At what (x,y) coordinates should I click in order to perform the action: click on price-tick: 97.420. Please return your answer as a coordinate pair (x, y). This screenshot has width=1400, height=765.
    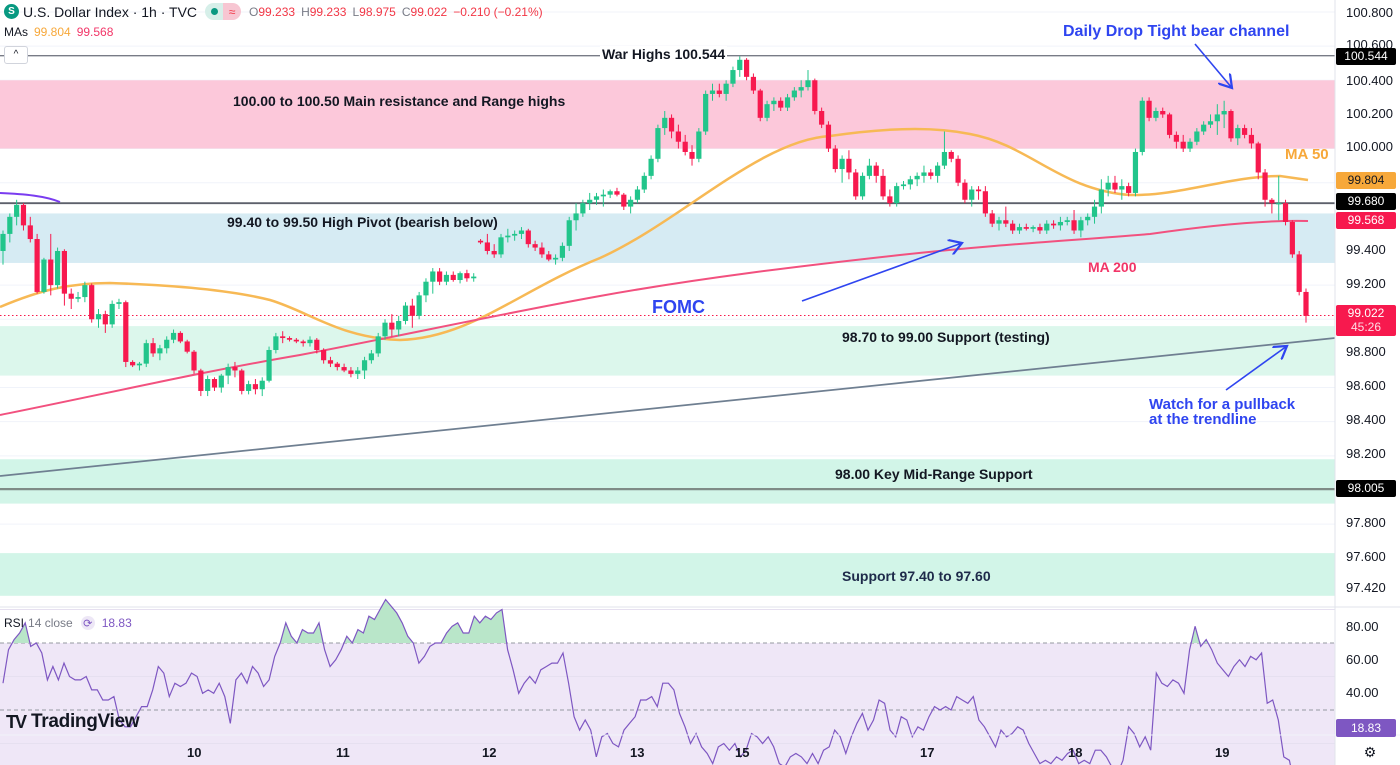
    Looking at the image, I should click on (1366, 587).